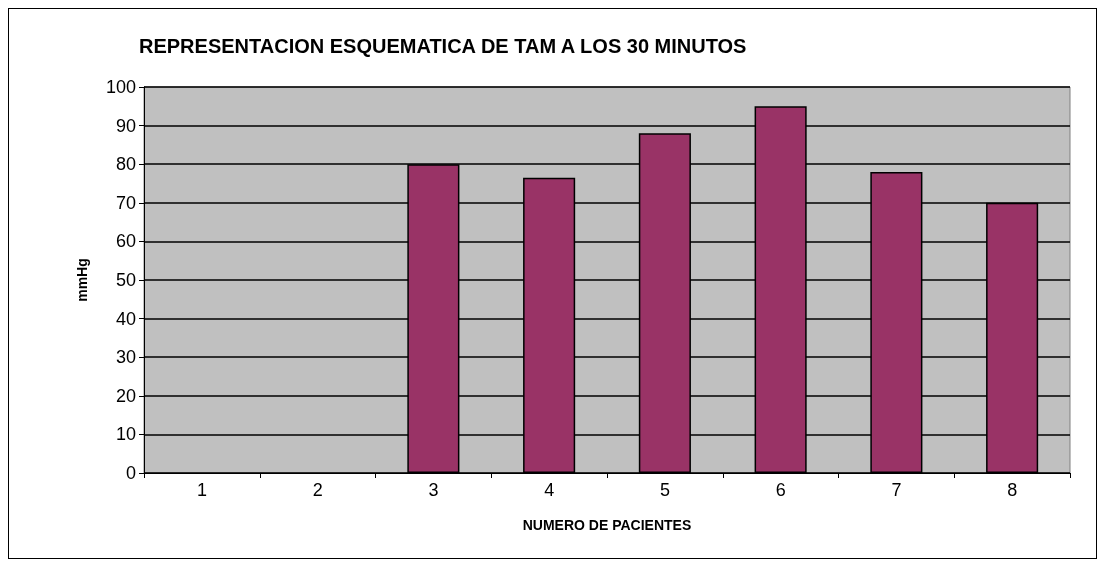 Image resolution: width=1097 pixels, height=567 pixels. What do you see at coordinates (130, 473) in the screenshot?
I see `y-tick-label: 0` at bounding box center [130, 473].